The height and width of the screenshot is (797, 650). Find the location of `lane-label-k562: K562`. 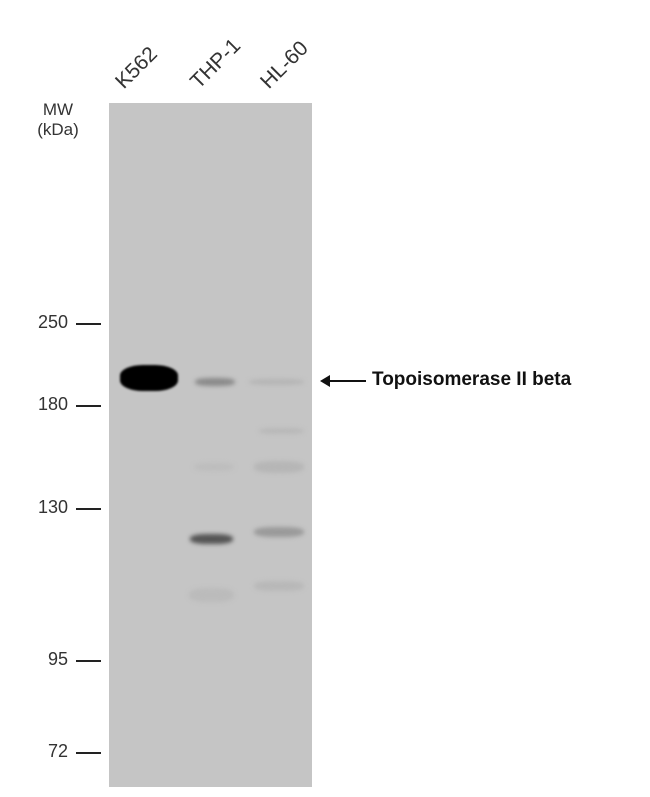

lane-label-k562: K562 is located at coordinates (136, 68).